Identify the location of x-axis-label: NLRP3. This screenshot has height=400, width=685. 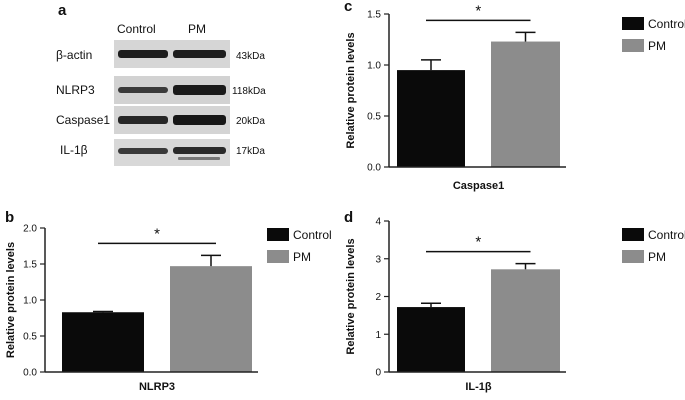
(157, 387).